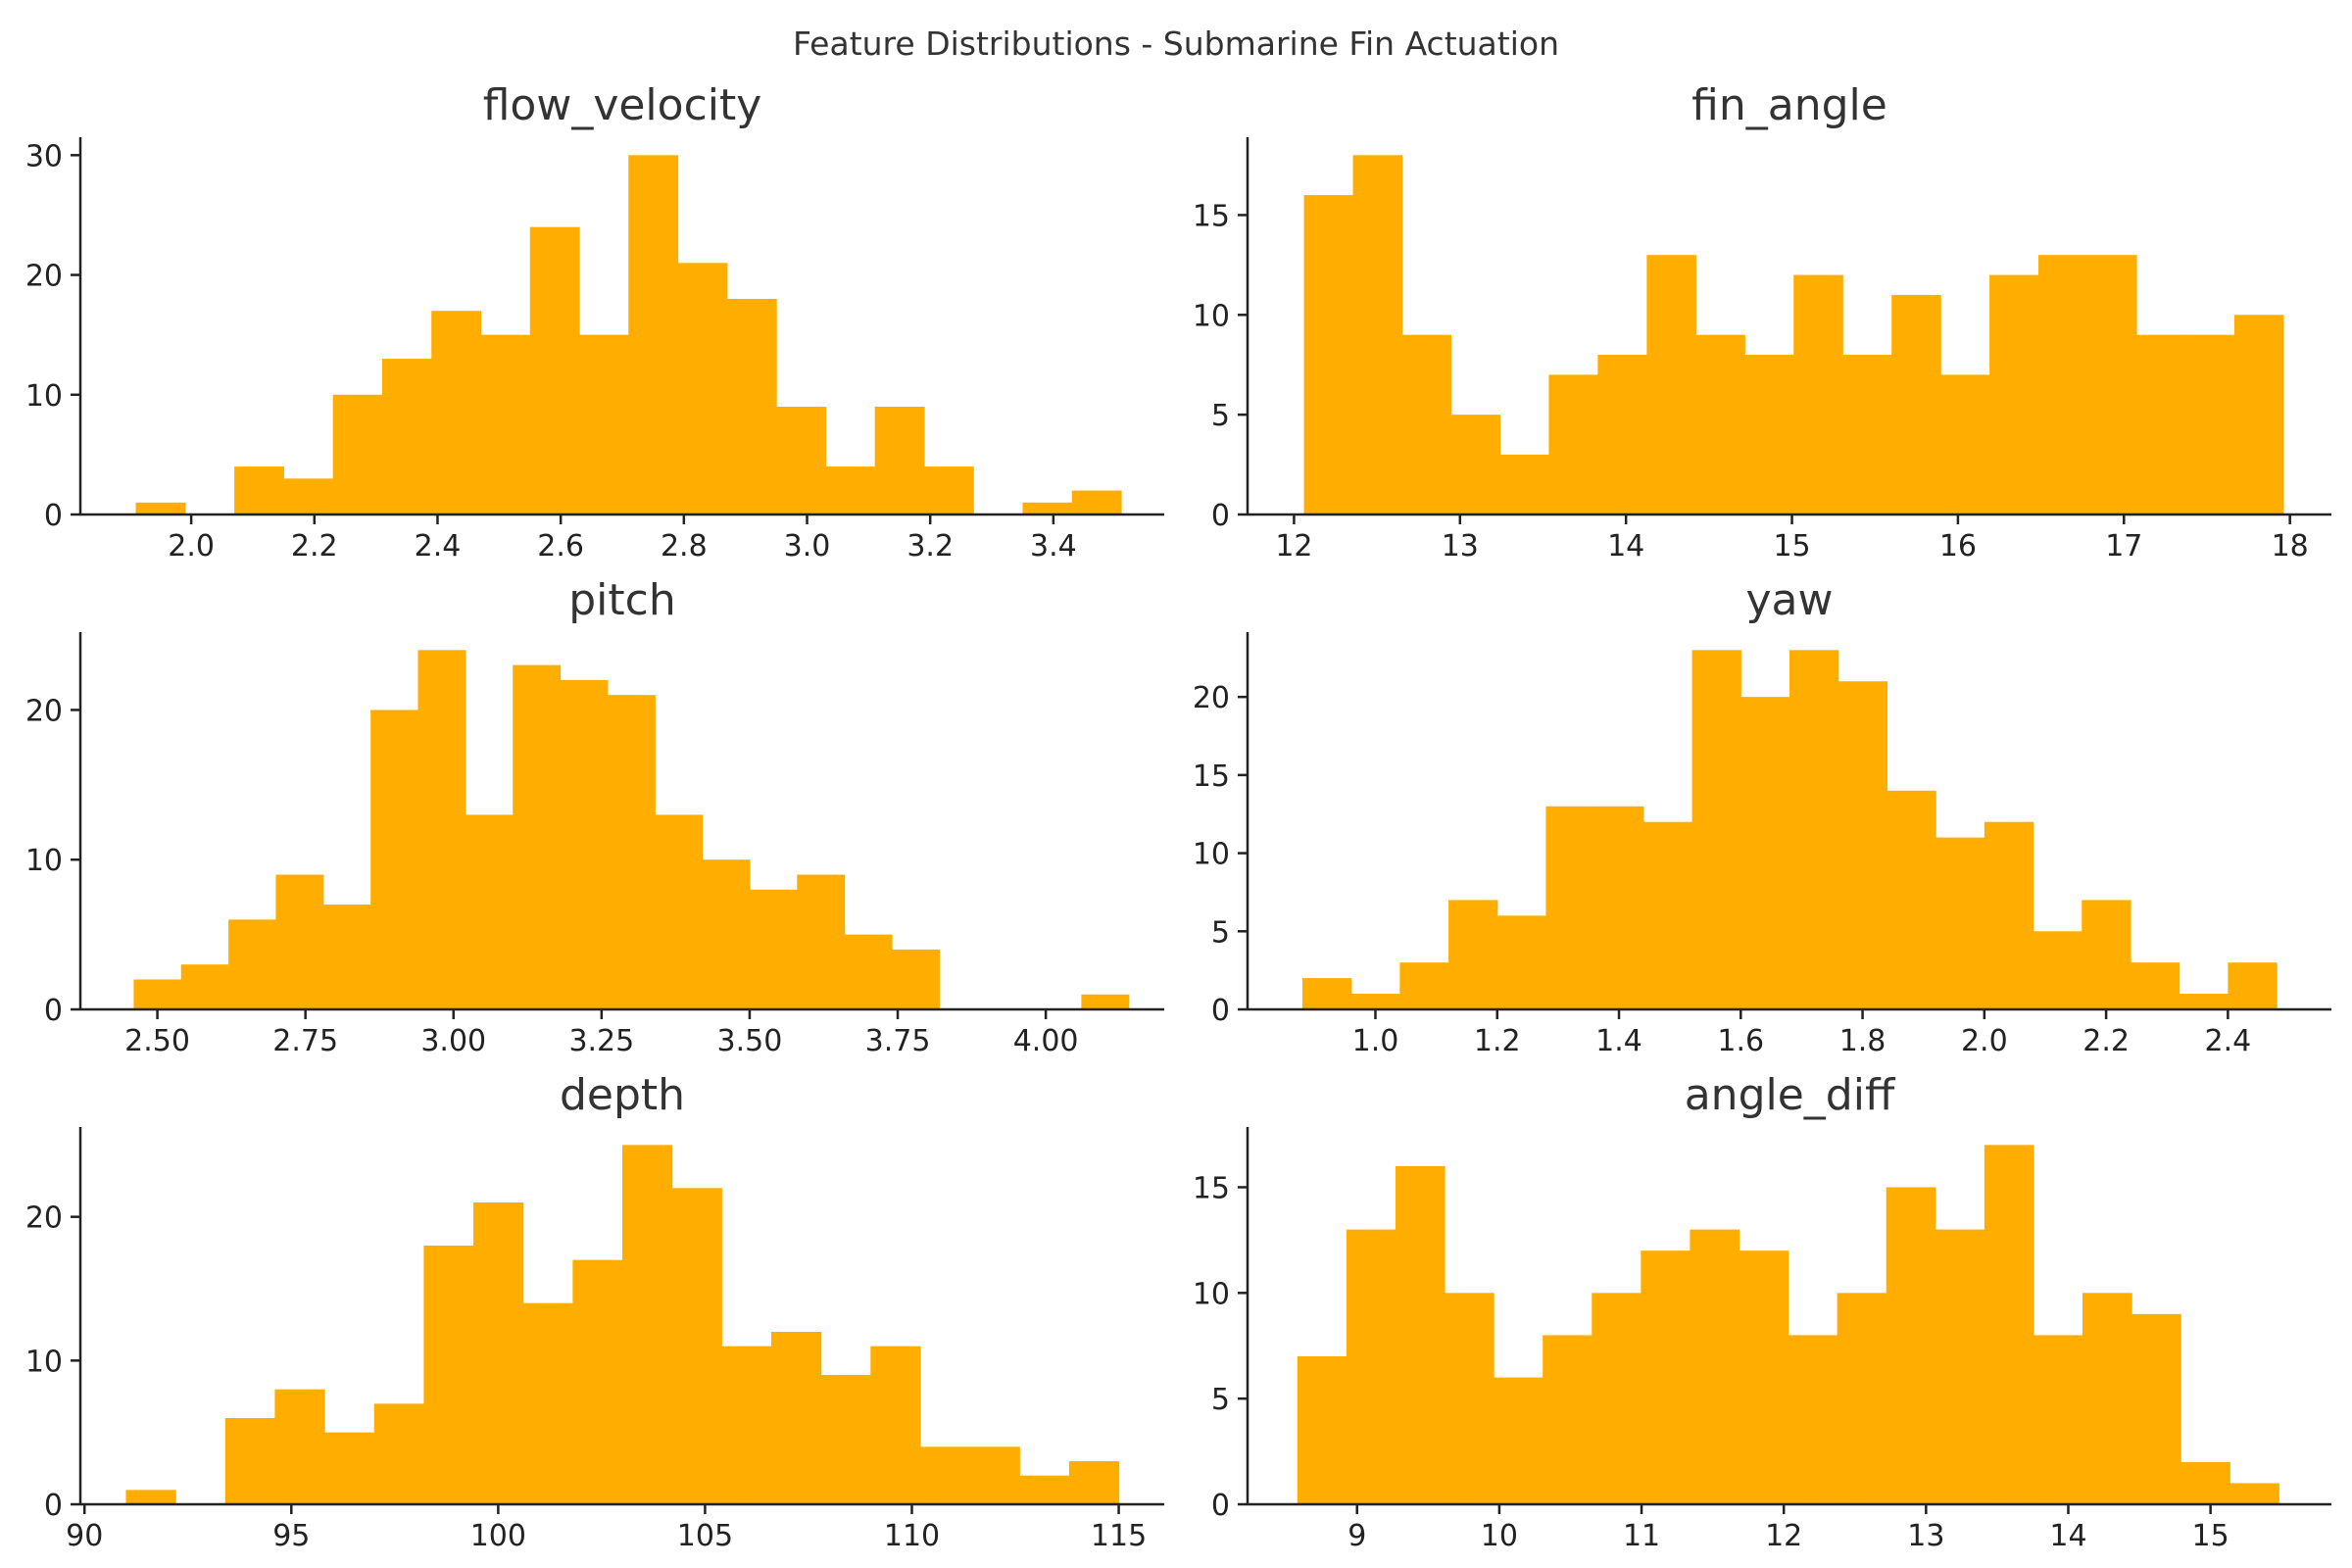 This screenshot has width=2352, height=1568. What do you see at coordinates (314, 546) in the screenshot?
I see `x-tick-label: 2.2` at bounding box center [314, 546].